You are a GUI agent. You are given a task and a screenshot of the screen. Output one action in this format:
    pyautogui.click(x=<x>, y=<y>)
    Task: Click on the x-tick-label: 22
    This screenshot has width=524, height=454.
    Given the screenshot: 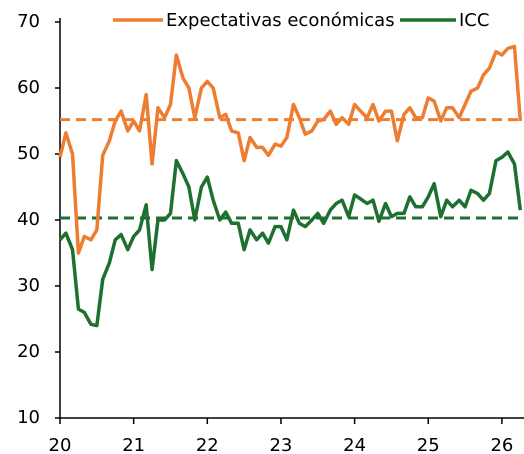 What is the action you would take?
    pyautogui.click(x=207, y=444)
    